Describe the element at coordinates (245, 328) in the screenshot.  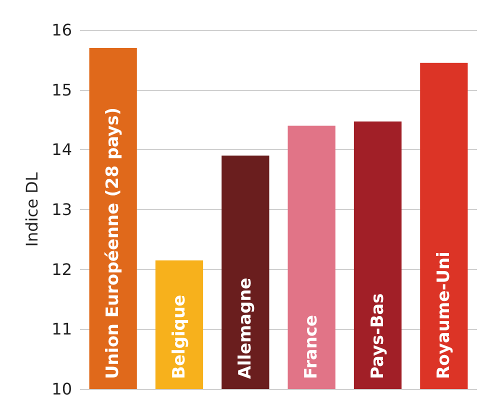
I see `x-tick-label: Allemagne` at that location.